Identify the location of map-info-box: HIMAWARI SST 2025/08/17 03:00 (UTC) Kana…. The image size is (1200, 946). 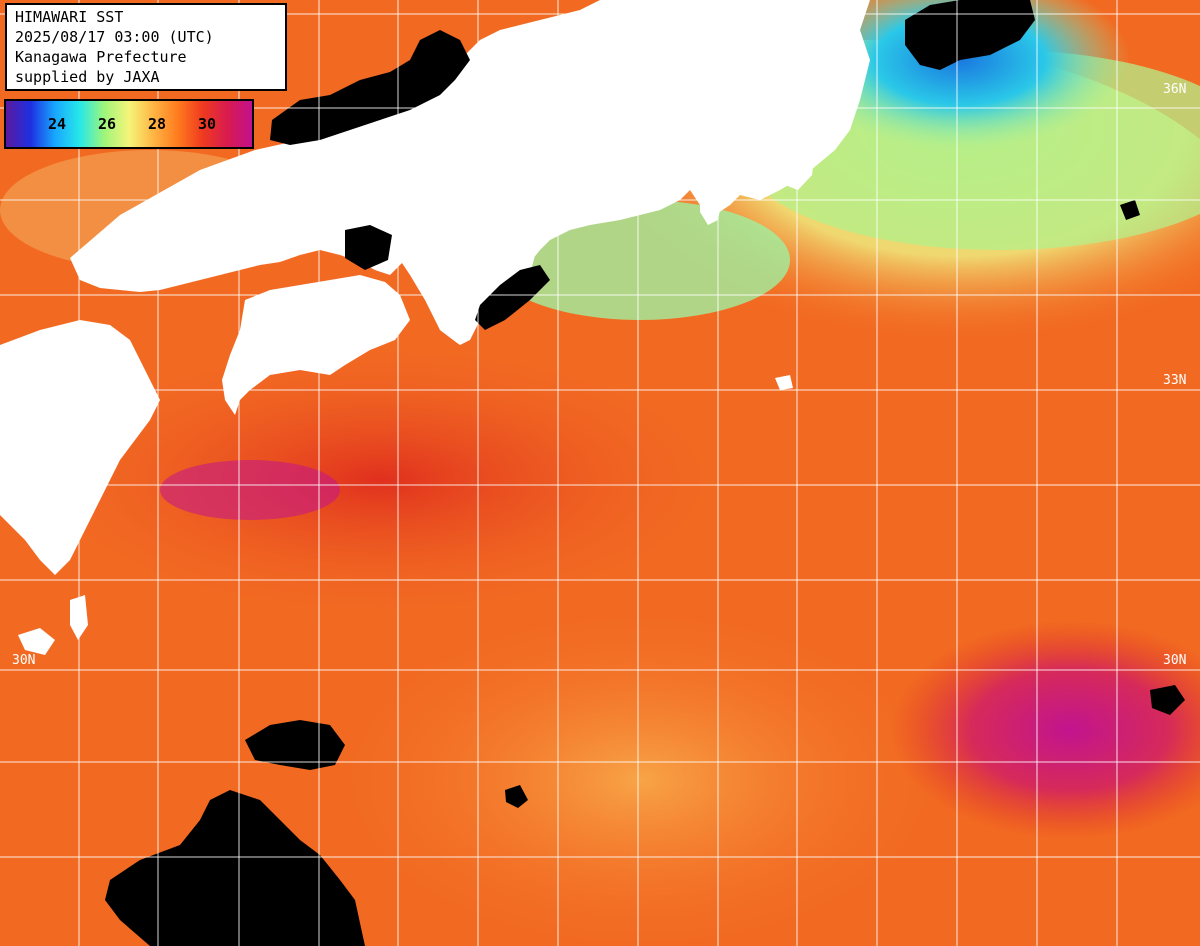
(146, 47).